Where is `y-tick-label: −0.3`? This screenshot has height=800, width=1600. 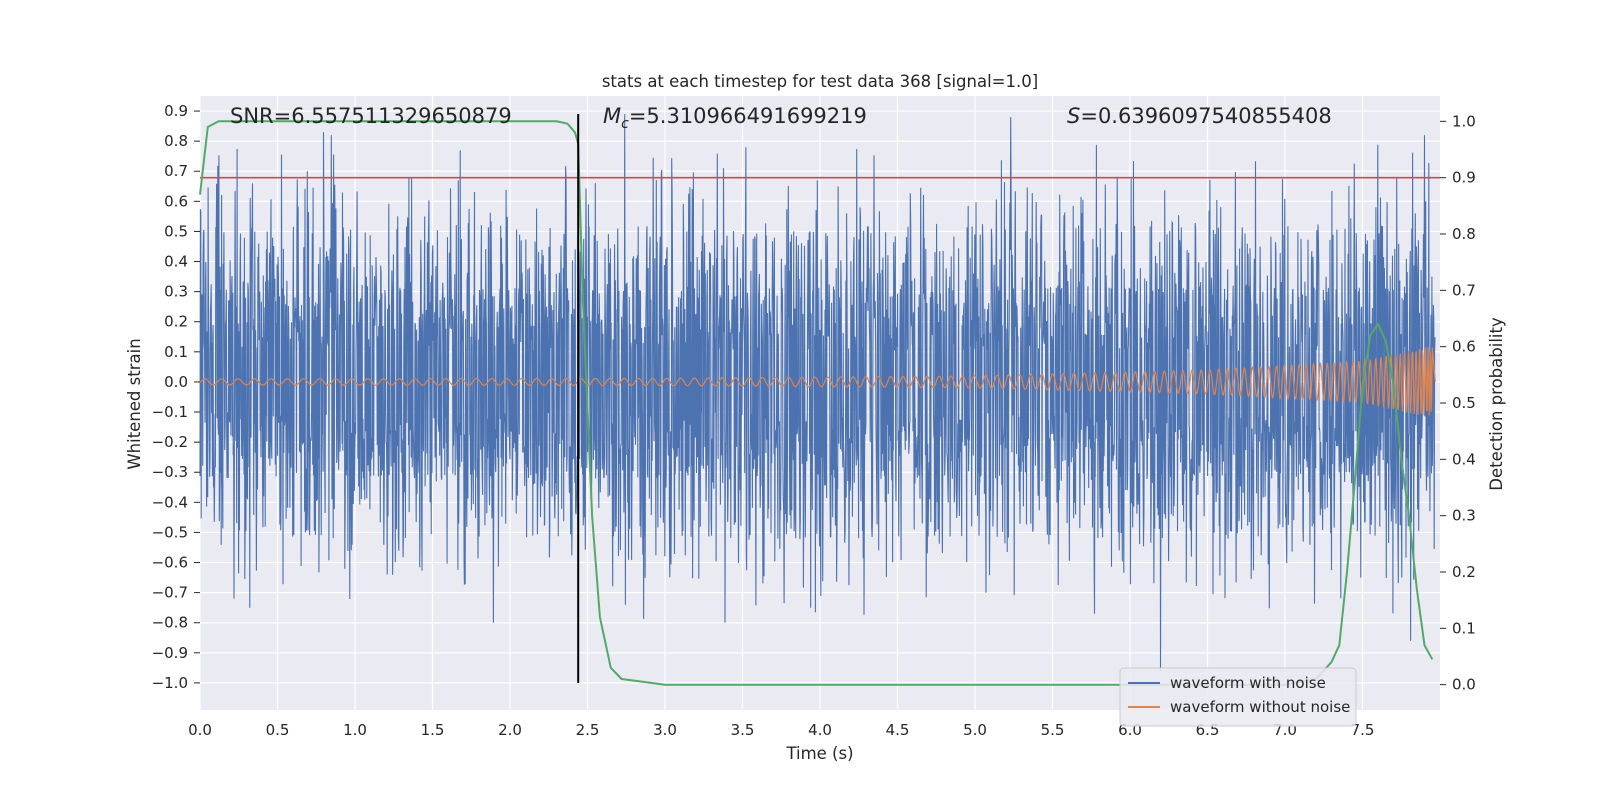
y-tick-label: −0.3 is located at coordinates (170, 472).